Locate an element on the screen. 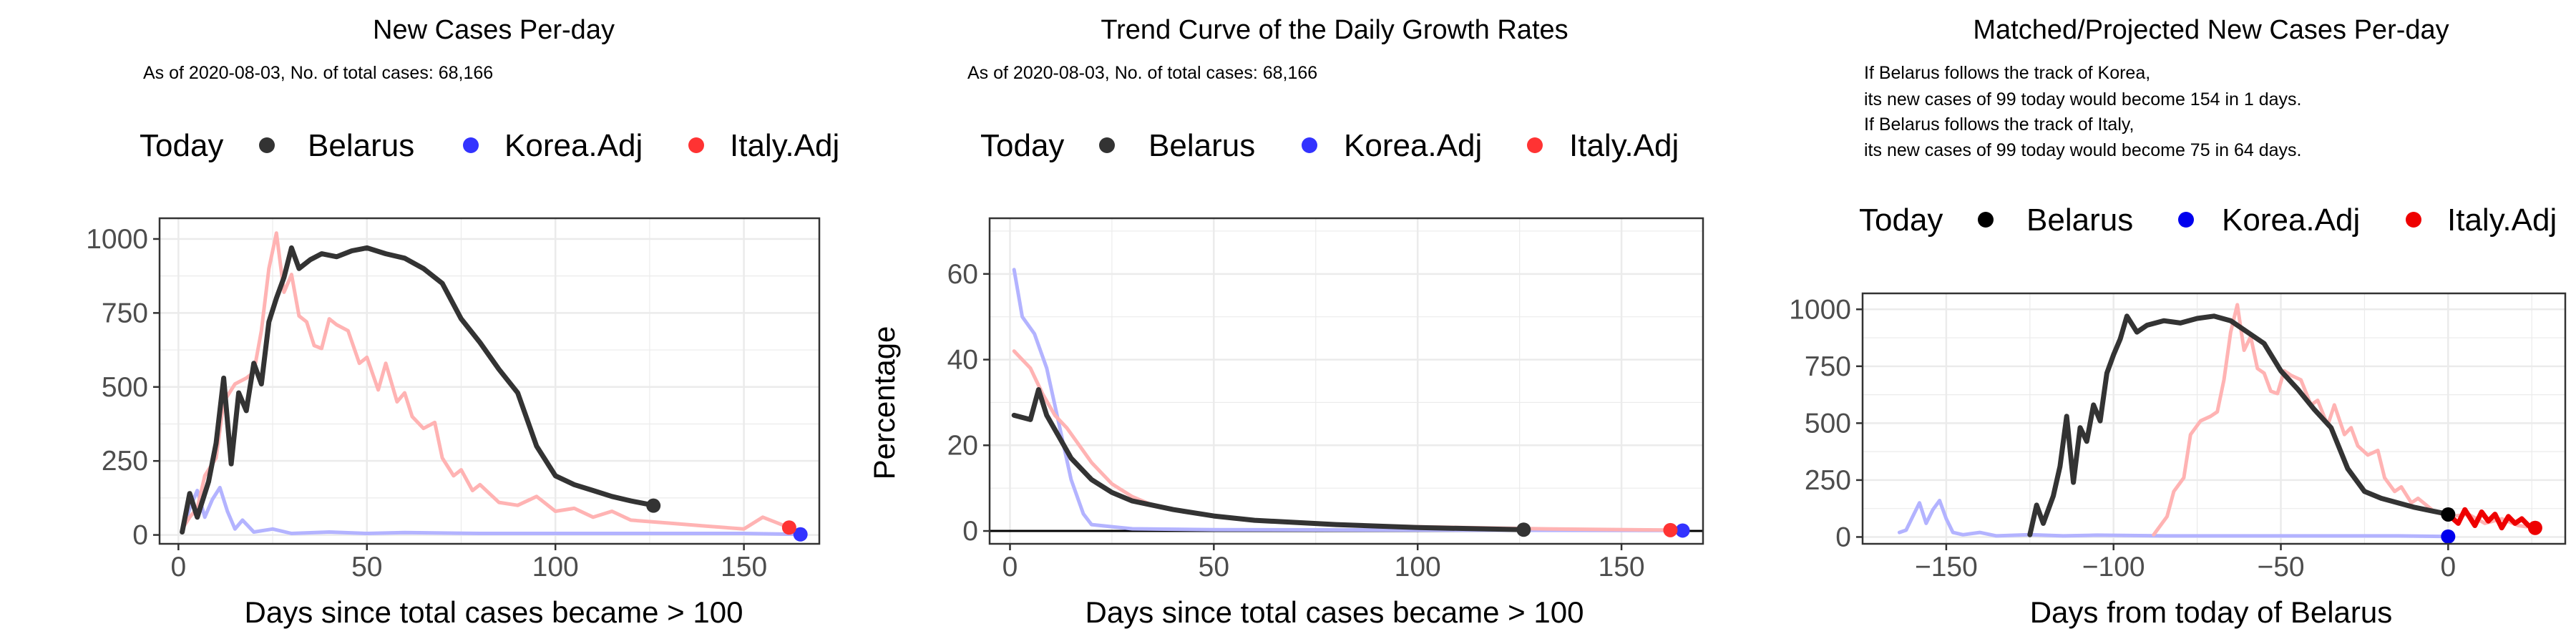 This screenshot has width=2576, height=644. panel-3-legend: Today Belarus Korea.Adj Italy.Adj is located at coordinates (2208, 220).